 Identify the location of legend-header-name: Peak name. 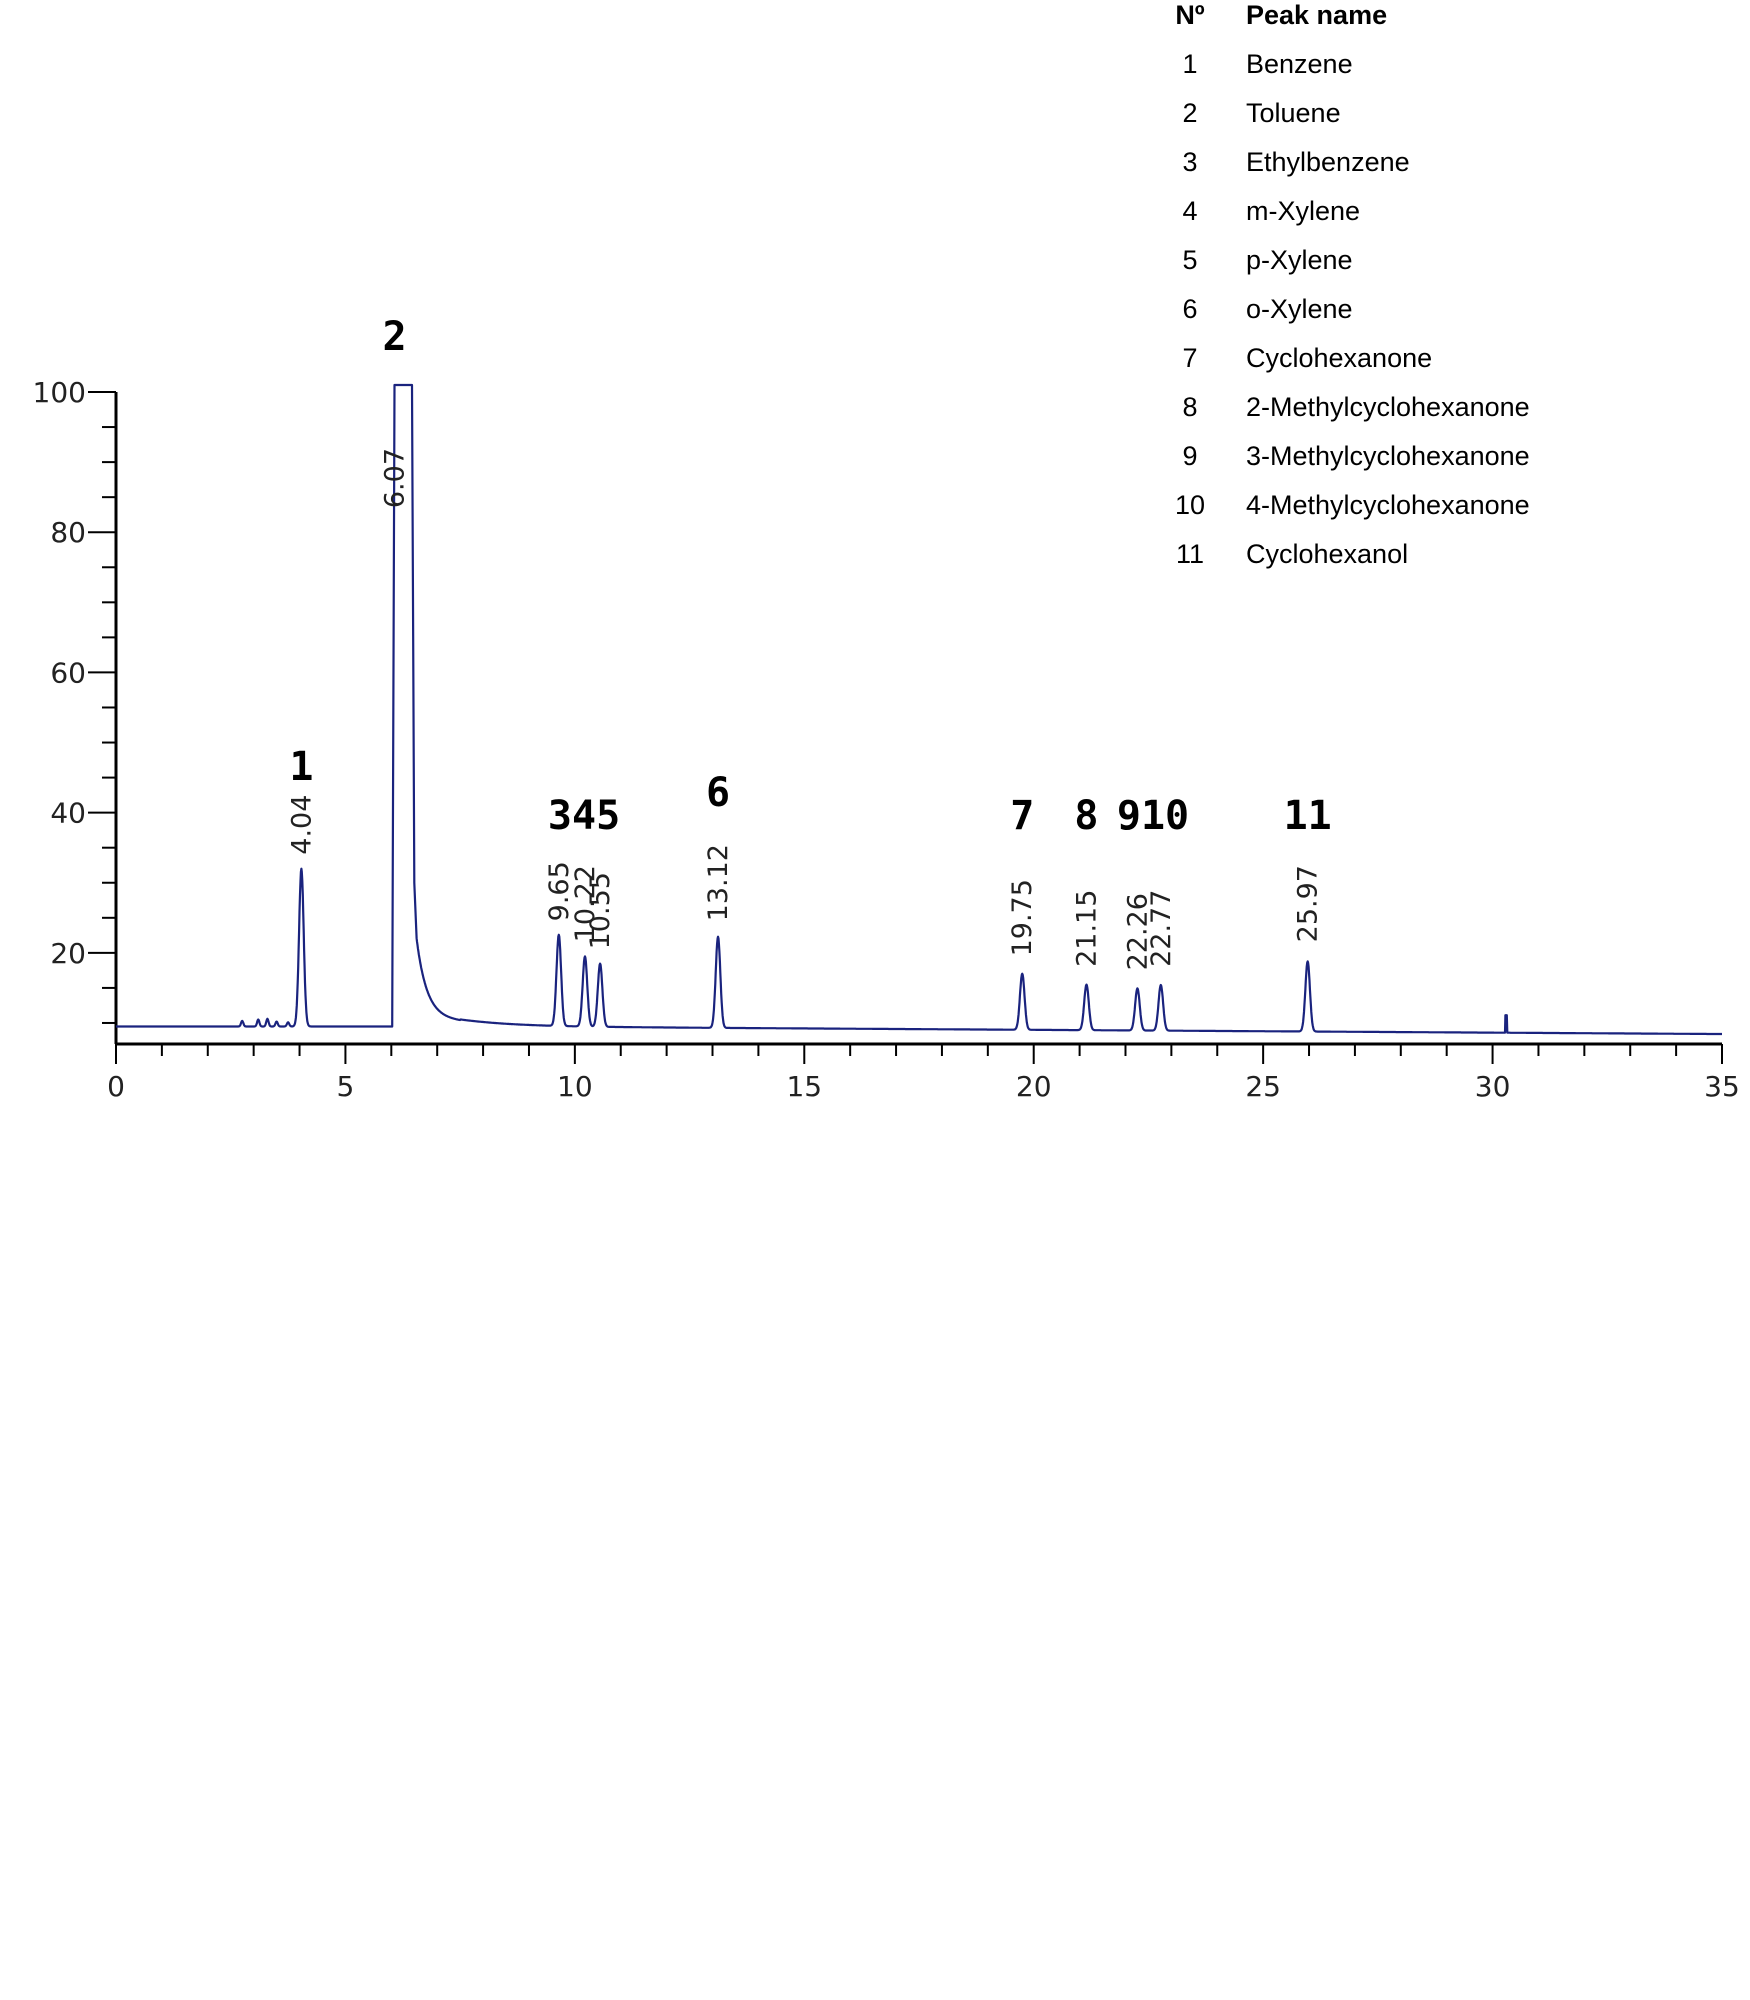
(1317, 15).